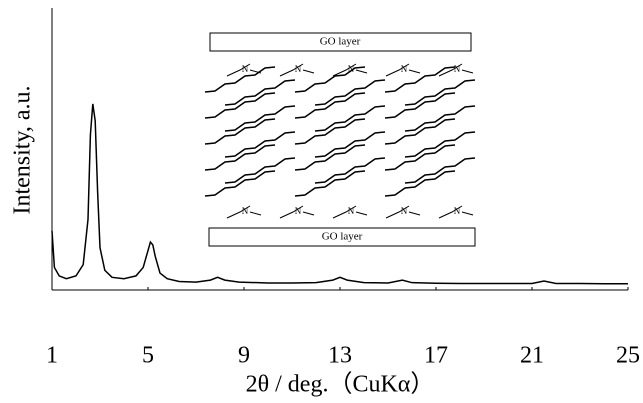 This screenshot has height=403, width=643. Describe the element at coordinates (340, 385) in the screenshot. I see `x-axis-title: 2θ / deg.（CuKα）` at that location.